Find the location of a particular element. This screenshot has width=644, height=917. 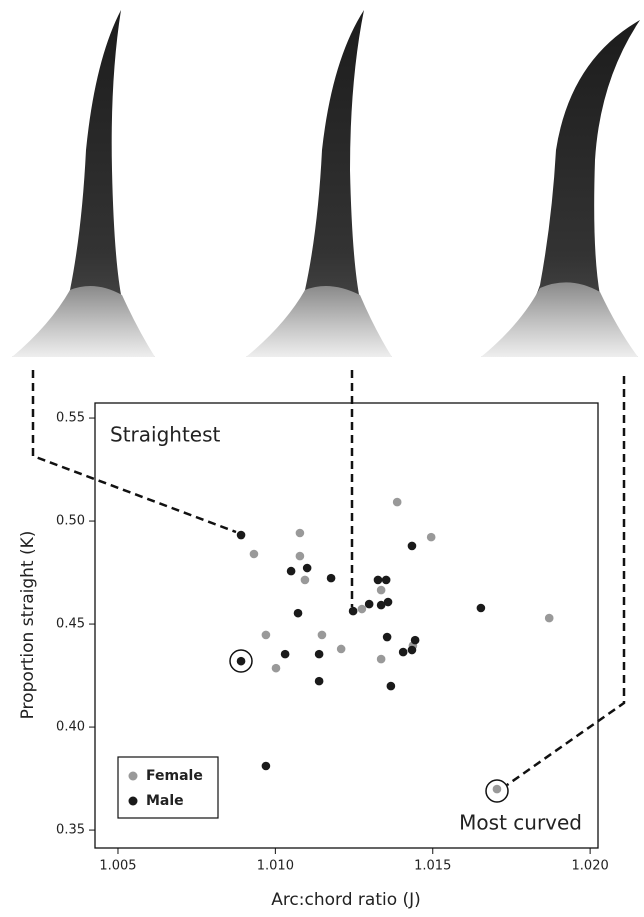

x-tick-label: 1.020 is located at coordinates (590, 866).